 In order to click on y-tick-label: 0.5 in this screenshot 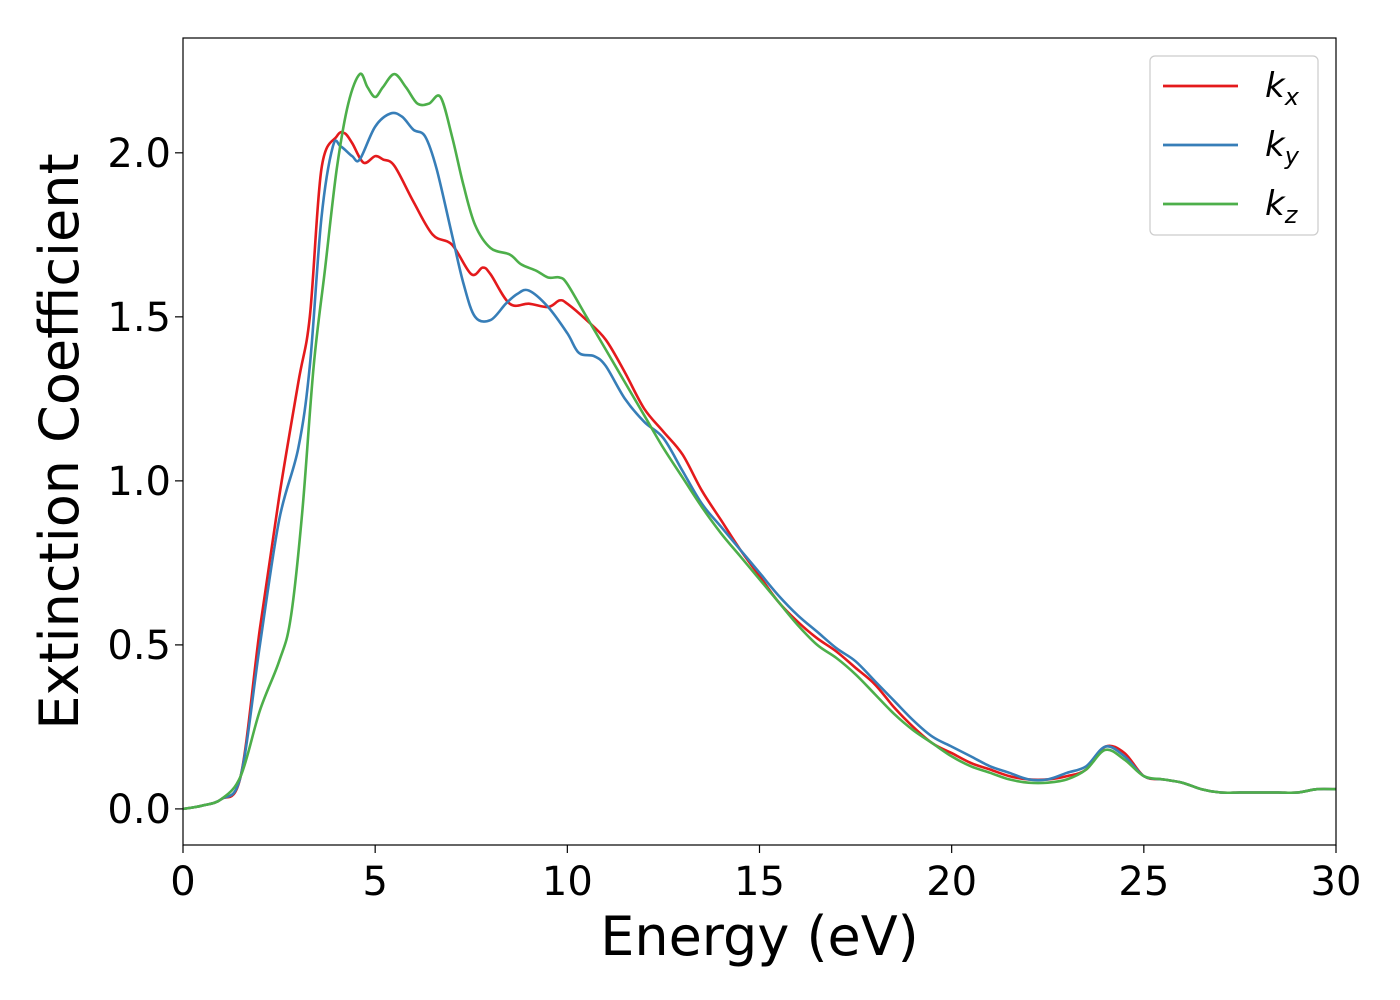, I will do `click(139, 646)`.